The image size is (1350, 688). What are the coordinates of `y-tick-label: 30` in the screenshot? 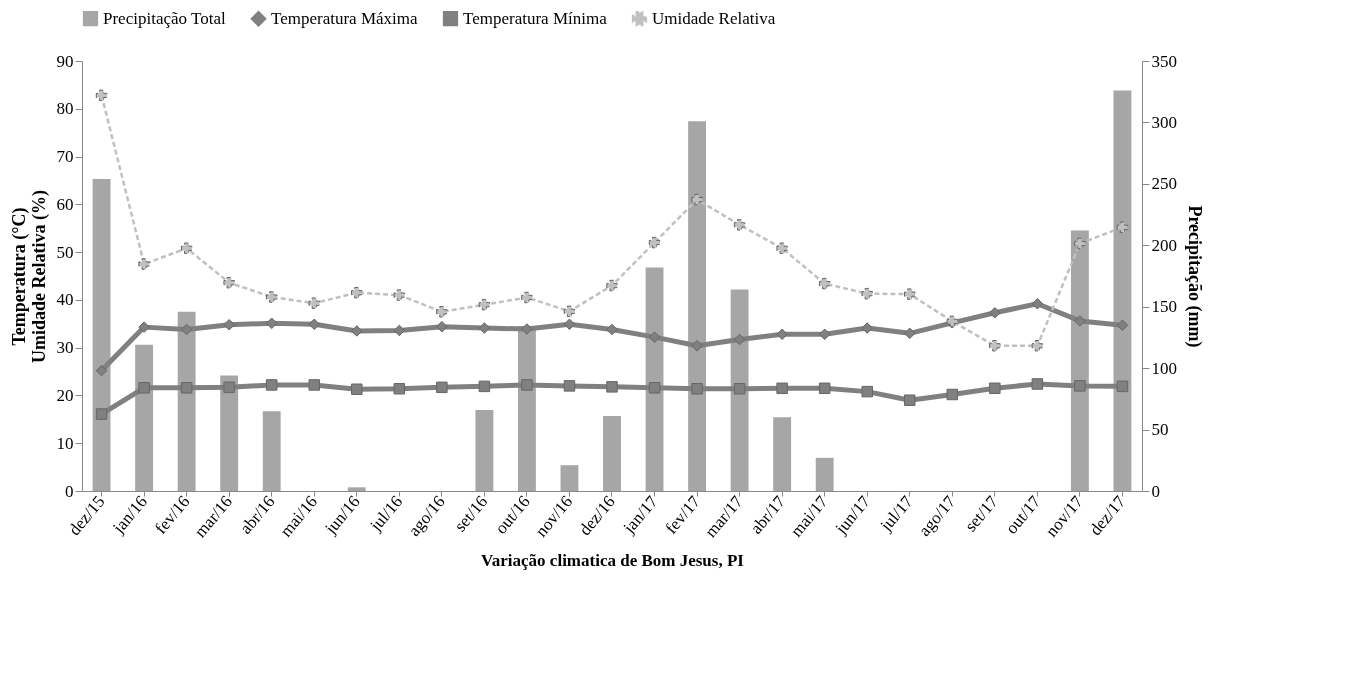 It's located at (65, 348).